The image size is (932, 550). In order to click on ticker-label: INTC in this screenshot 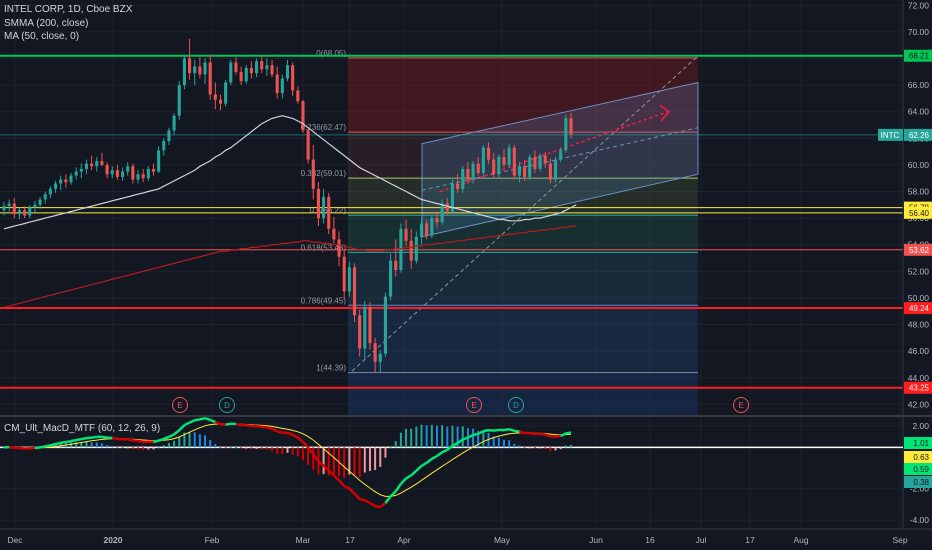, I will do `click(890, 135)`.